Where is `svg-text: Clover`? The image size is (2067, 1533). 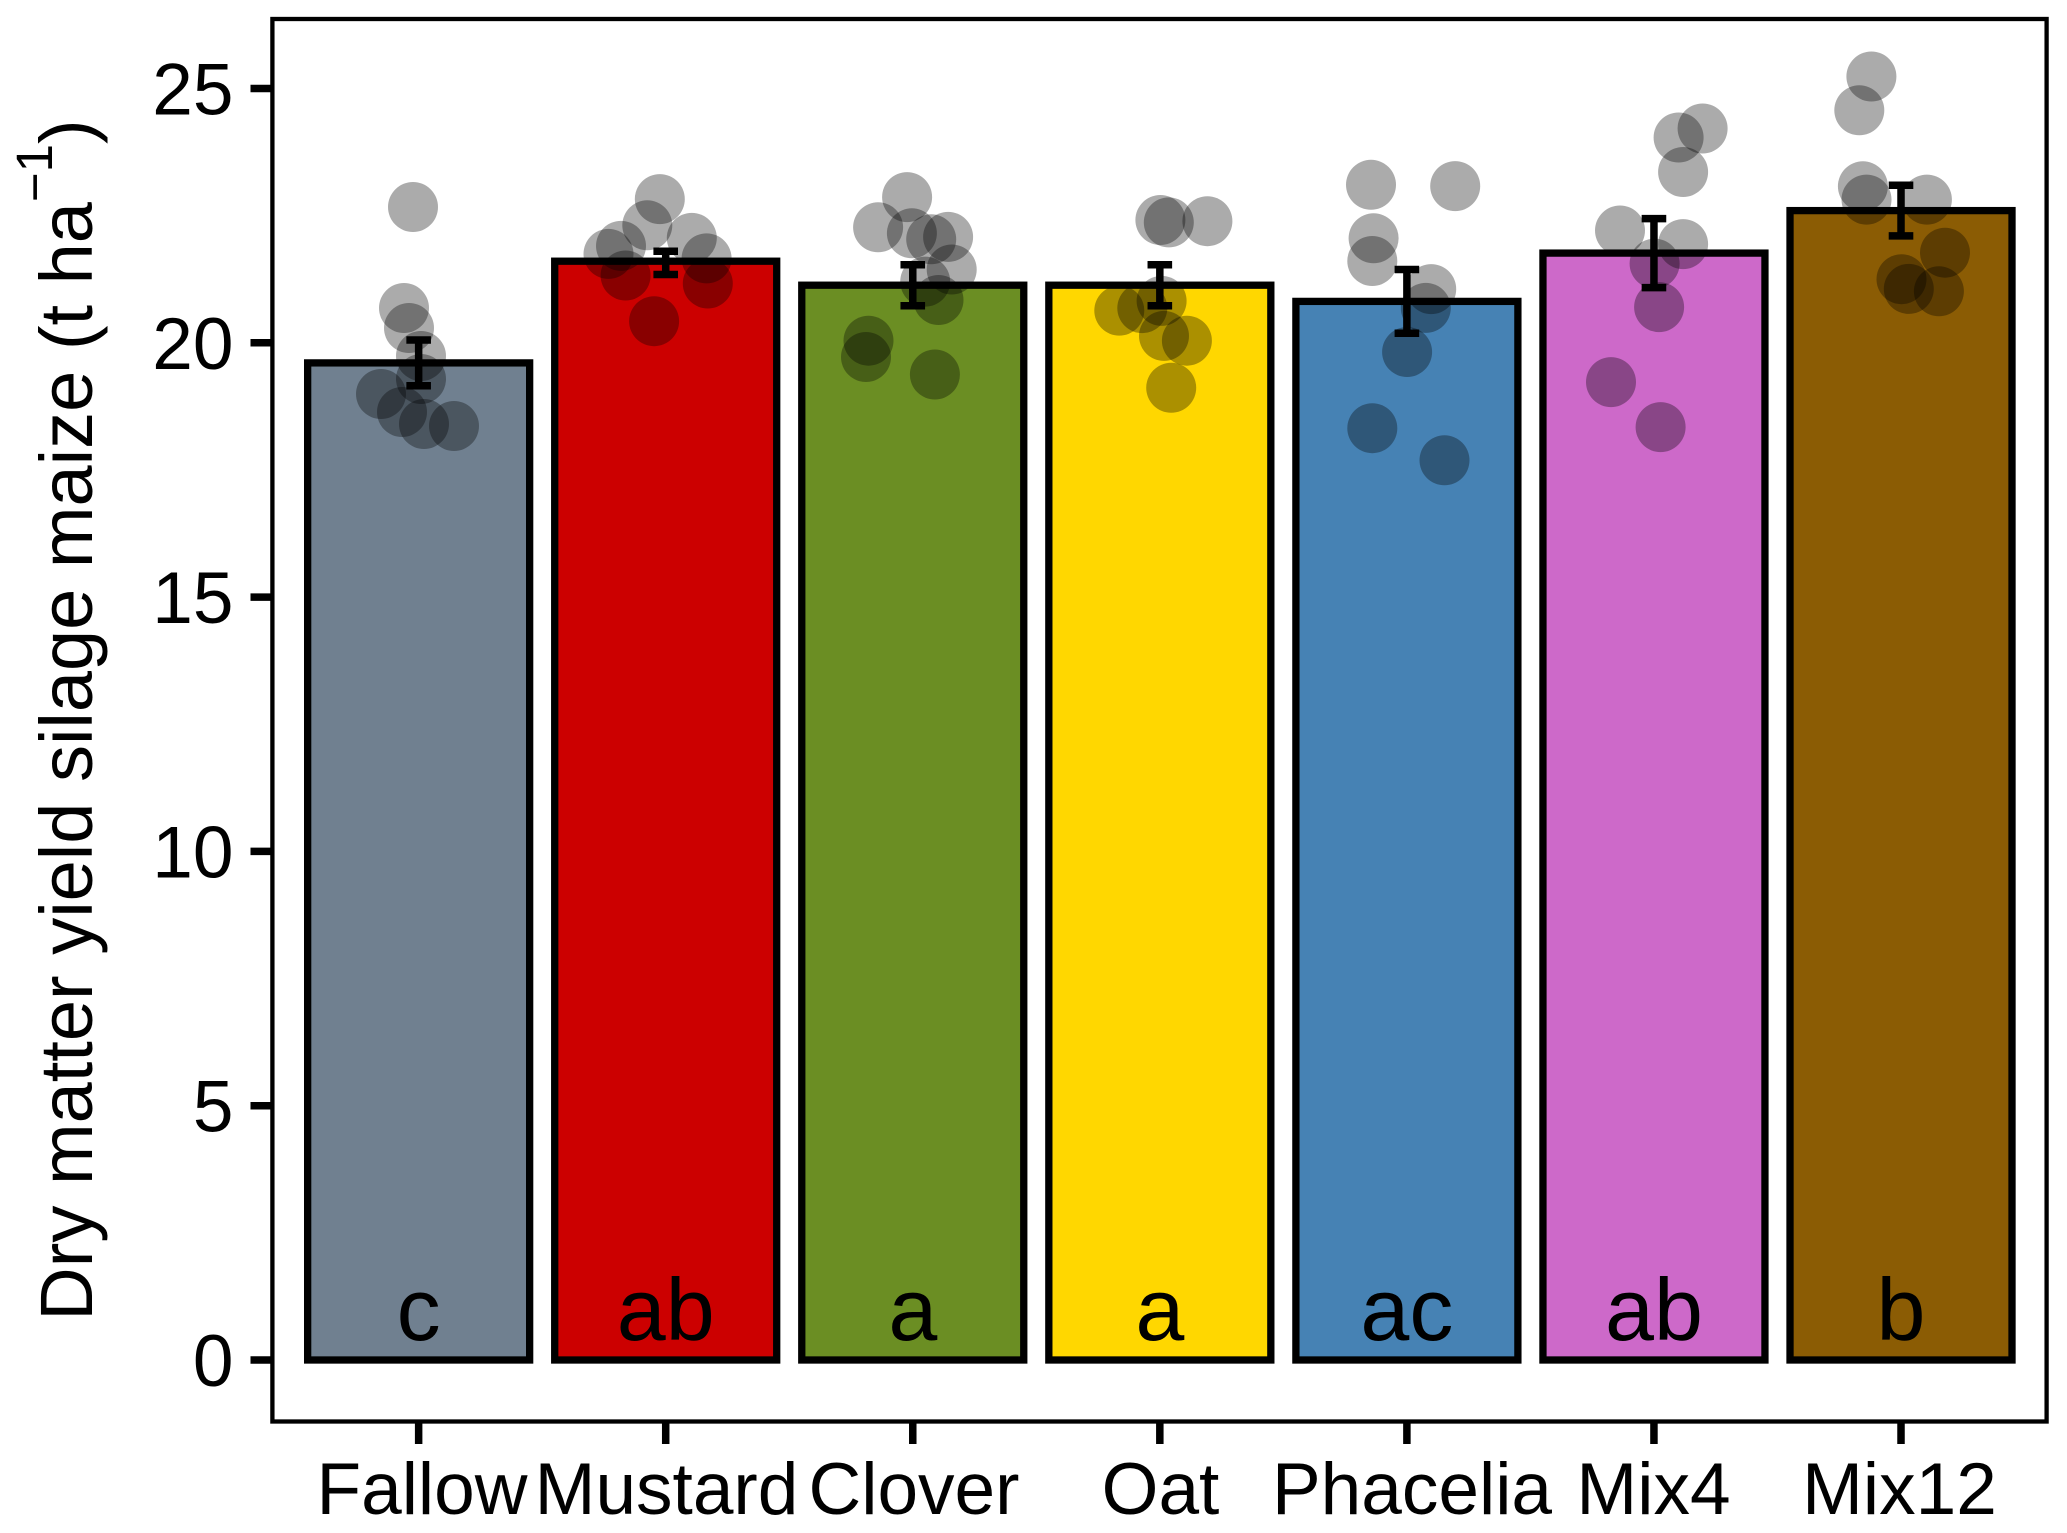 svg-text: Clover is located at coordinates (914, 1489).